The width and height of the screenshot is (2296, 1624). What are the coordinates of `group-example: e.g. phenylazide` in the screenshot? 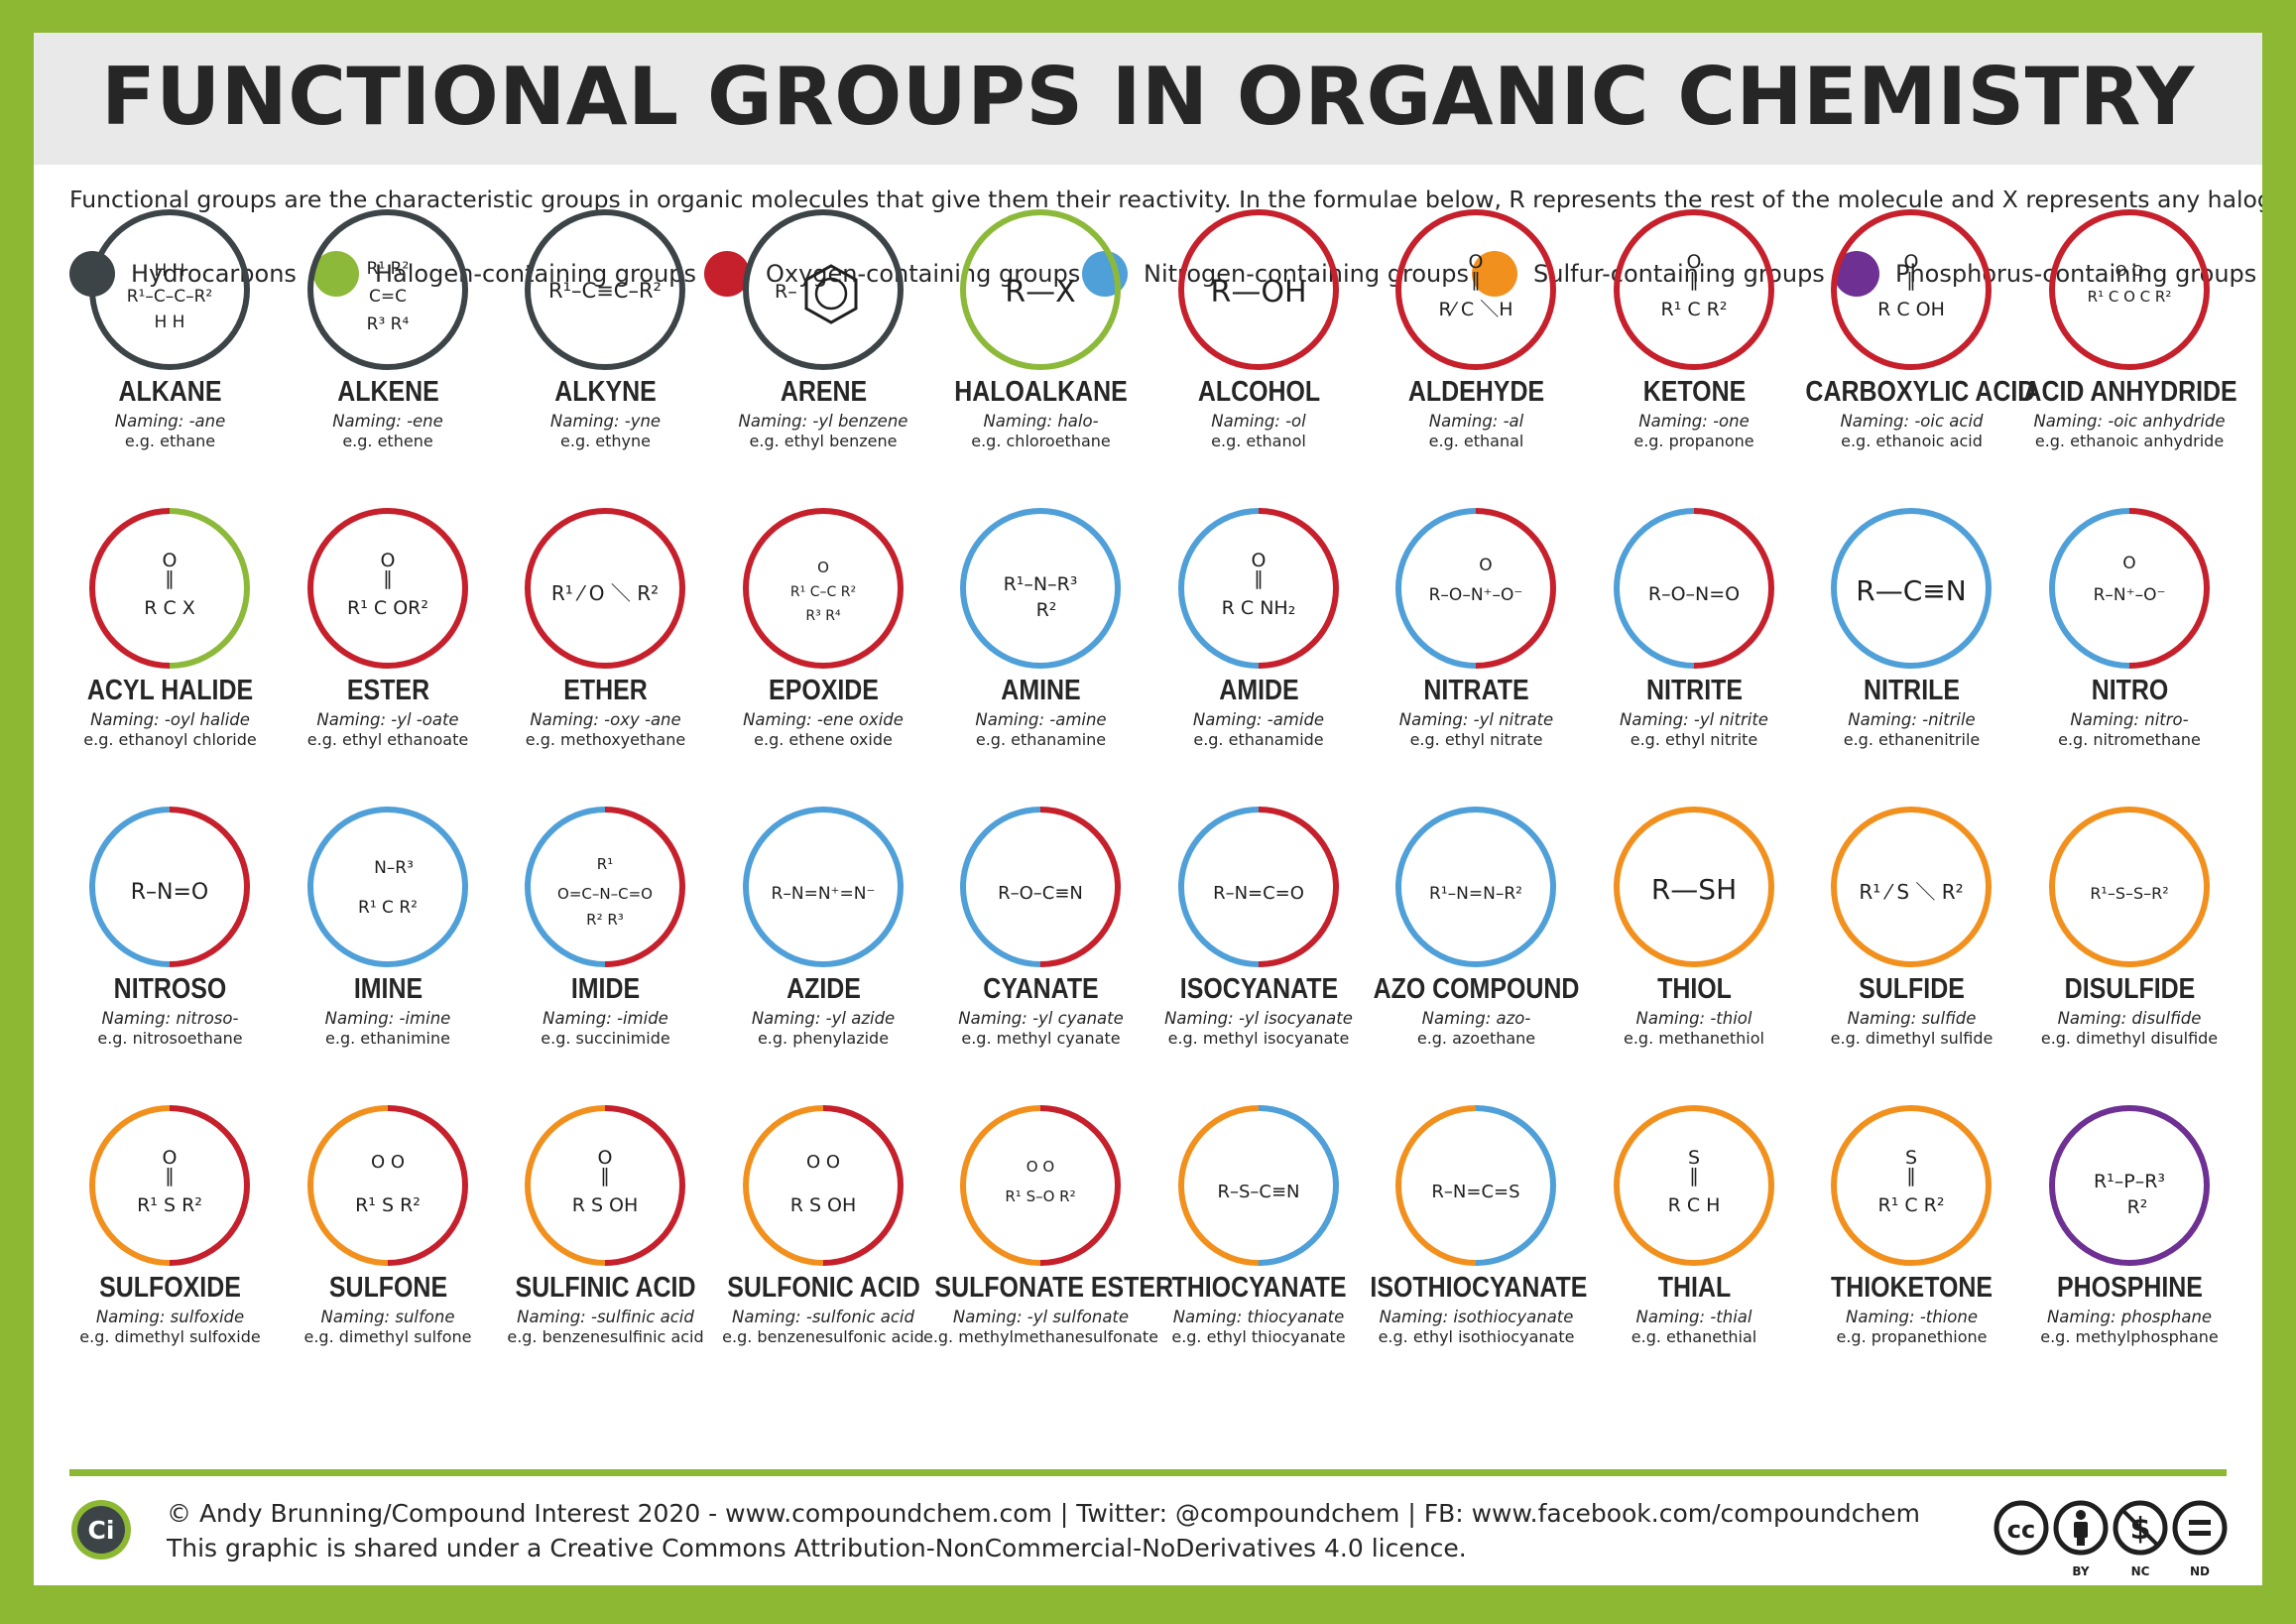 It's located at (823, 1038).